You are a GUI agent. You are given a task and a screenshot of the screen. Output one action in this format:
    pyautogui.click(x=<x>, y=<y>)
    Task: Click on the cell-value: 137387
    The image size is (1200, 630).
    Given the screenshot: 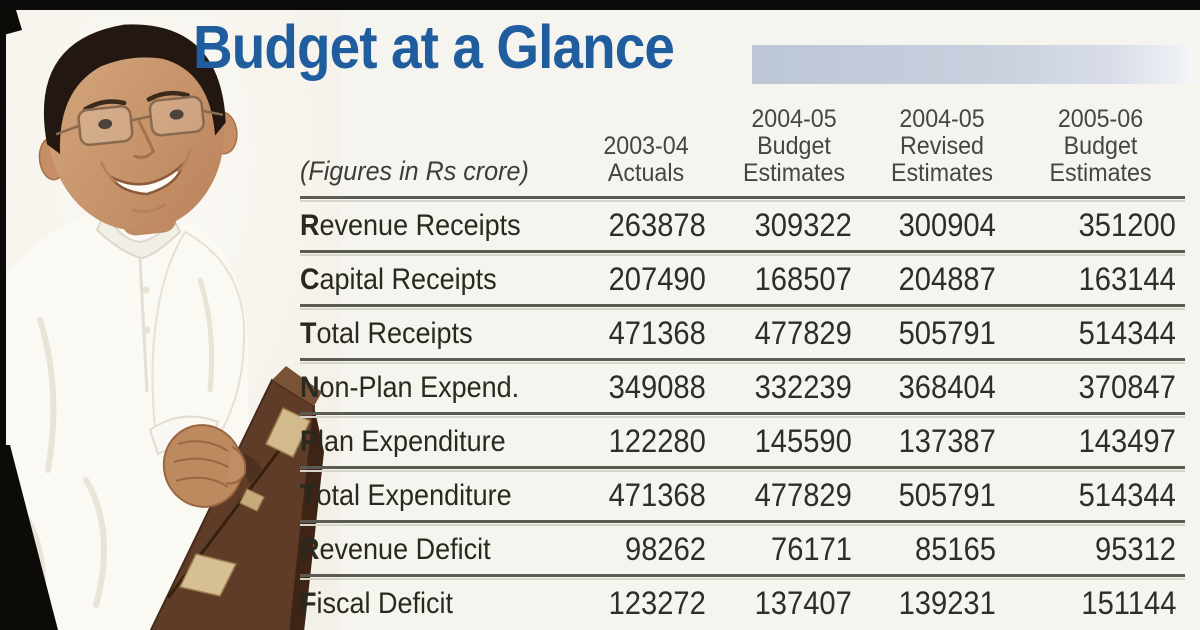 What is the action you would take?
    pyautogui.click(x=947, y=441)
    